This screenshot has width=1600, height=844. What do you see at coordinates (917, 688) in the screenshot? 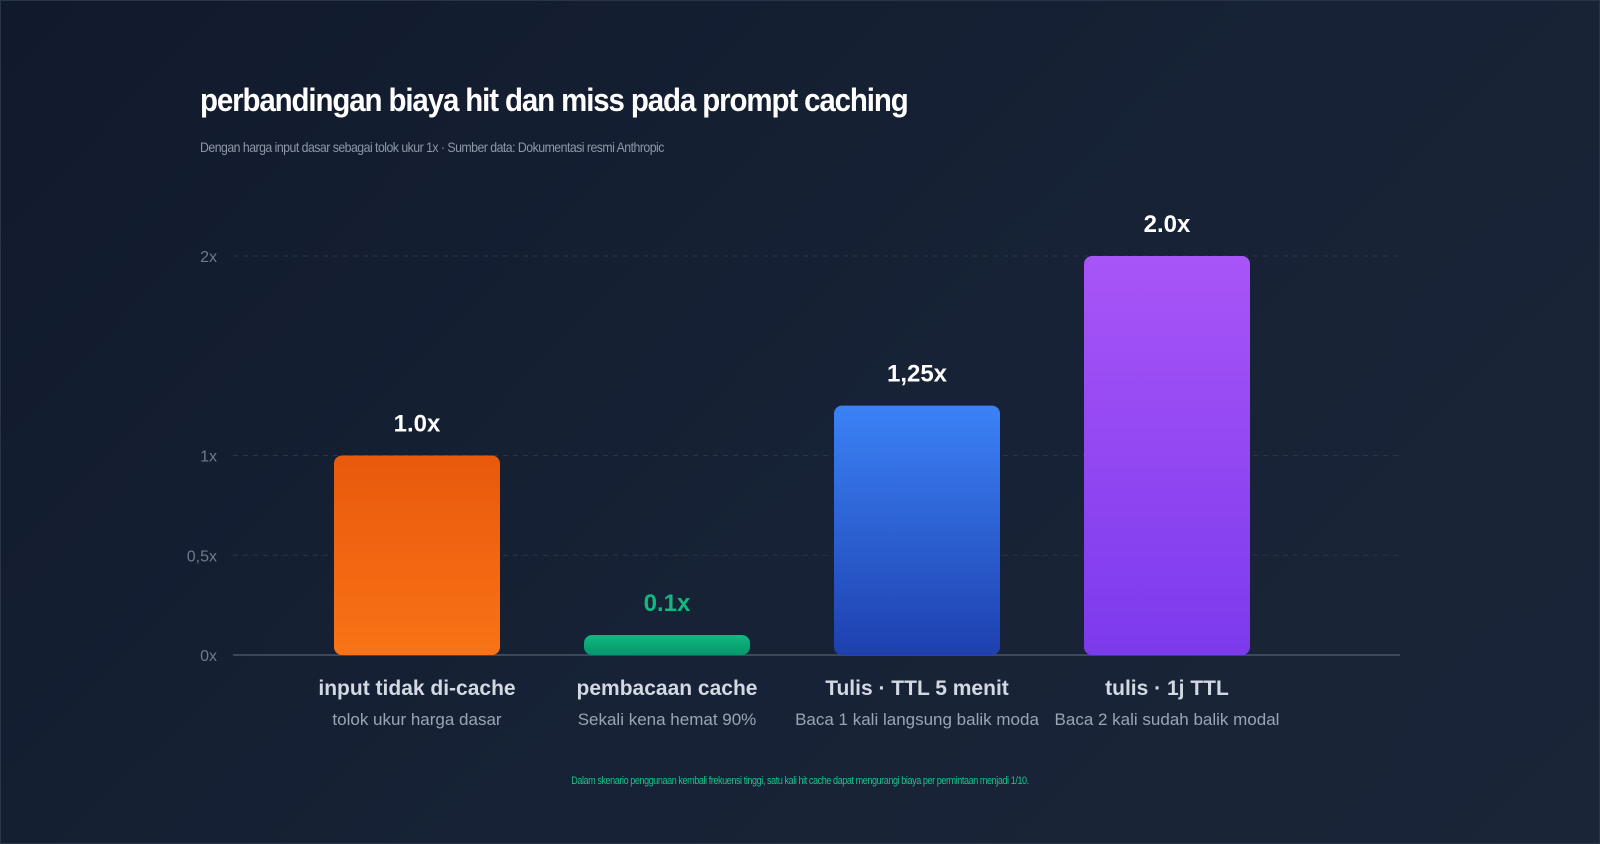
I see `category-label: Tulis · TTL 5 menit` at bounding box center [917, 688].